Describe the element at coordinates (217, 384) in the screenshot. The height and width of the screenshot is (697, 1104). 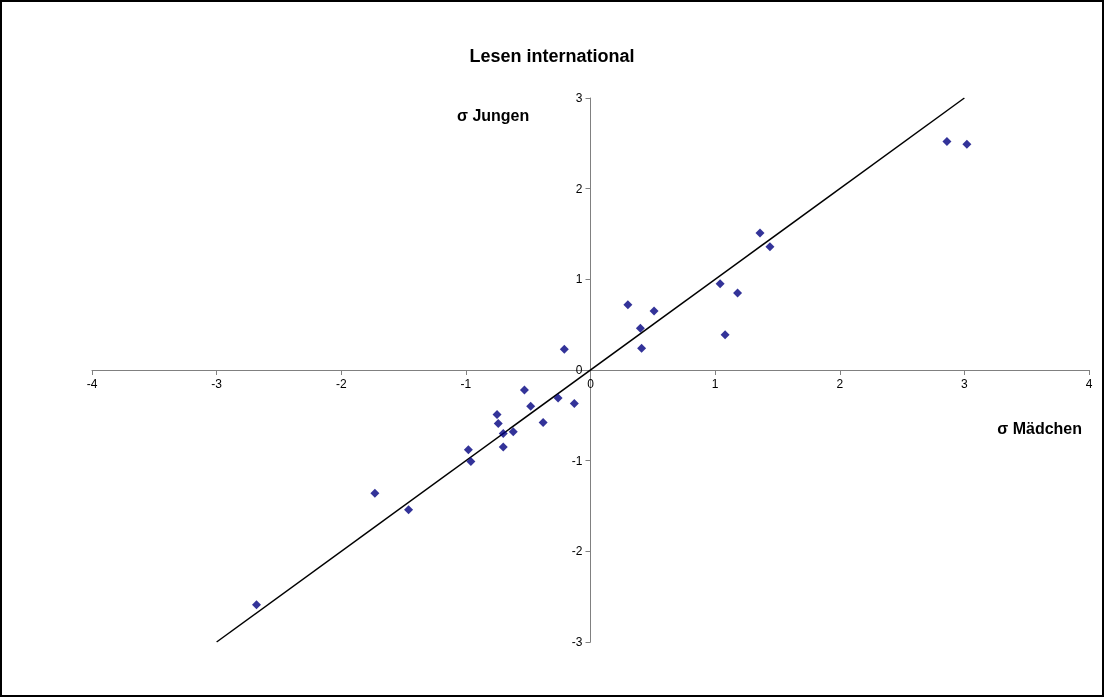
I see `x-tick-label: -3` at that location.